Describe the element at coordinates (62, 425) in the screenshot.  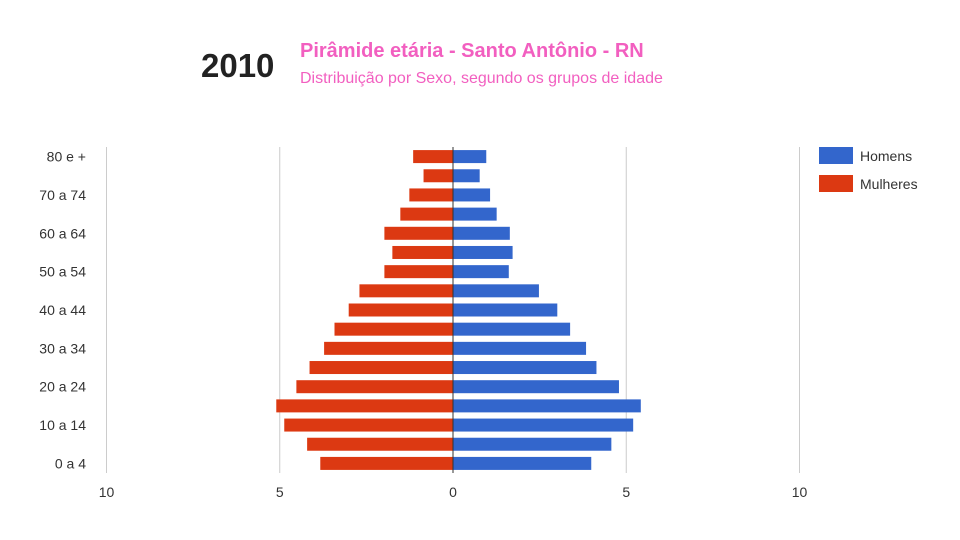
I see `y-tick-label: 10 a 14` at that location.